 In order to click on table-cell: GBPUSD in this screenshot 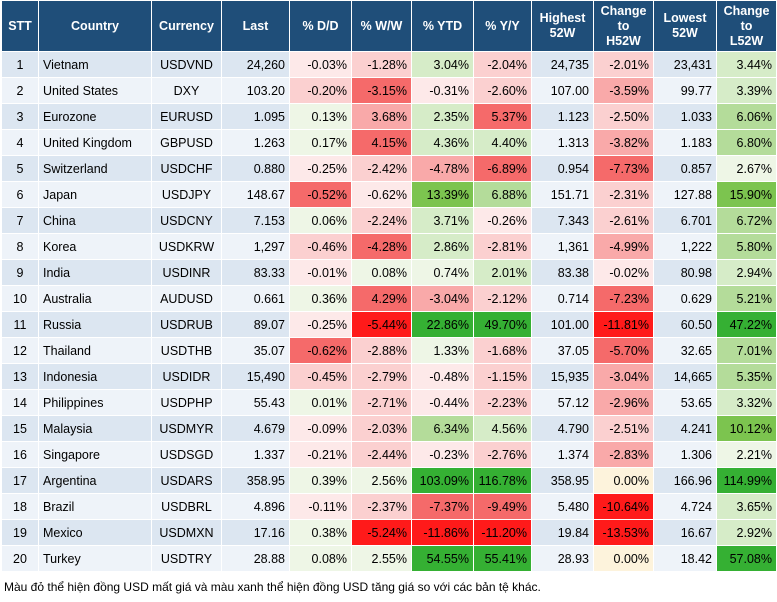, I will do `click(186, 142)`.